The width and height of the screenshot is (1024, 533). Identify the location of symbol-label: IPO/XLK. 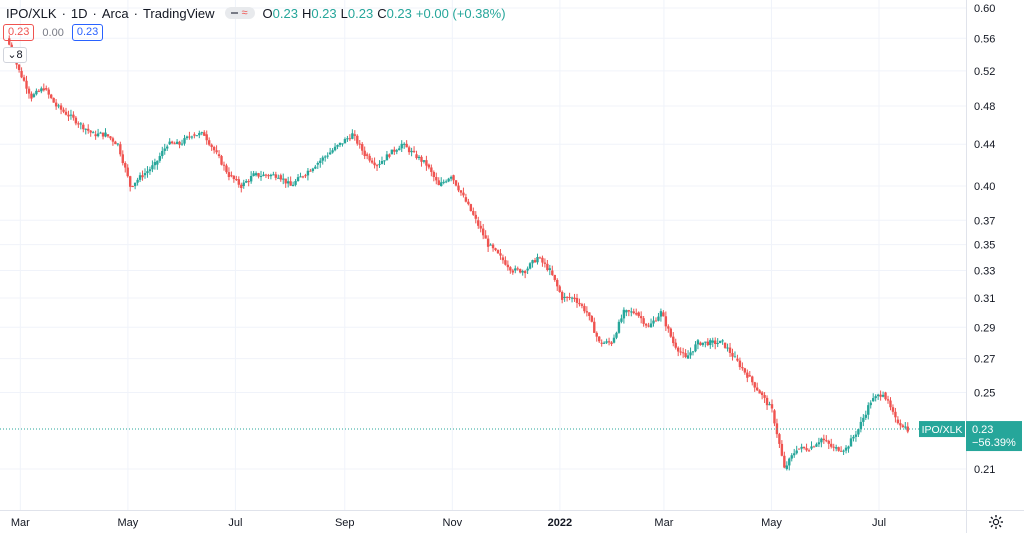
(31, 13).